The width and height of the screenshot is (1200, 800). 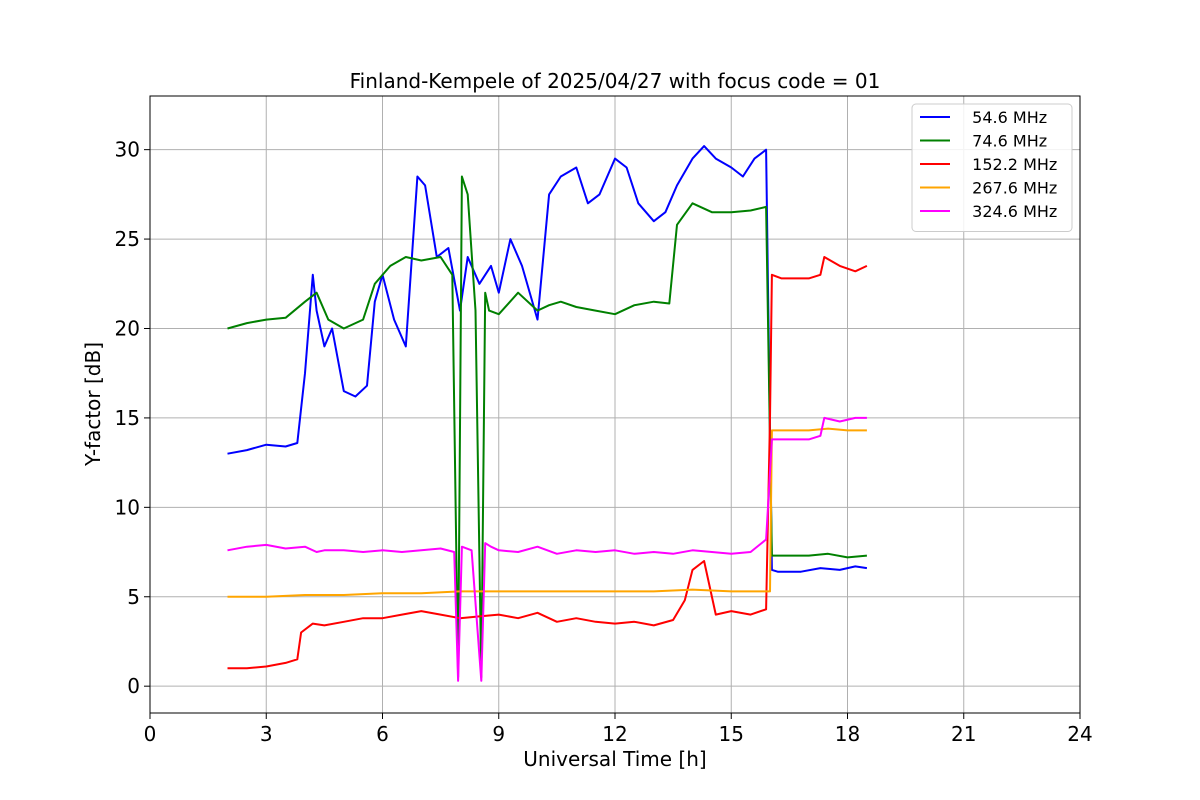 I want to click on y-tick-label: 10, so click(x=127, y=507).